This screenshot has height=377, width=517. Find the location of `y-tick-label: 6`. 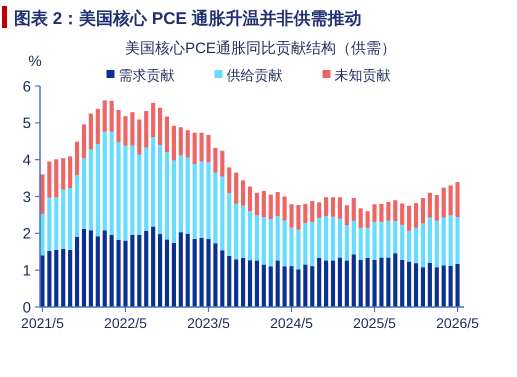

y-tick-label: 6 is located at coordinates (26, 87).